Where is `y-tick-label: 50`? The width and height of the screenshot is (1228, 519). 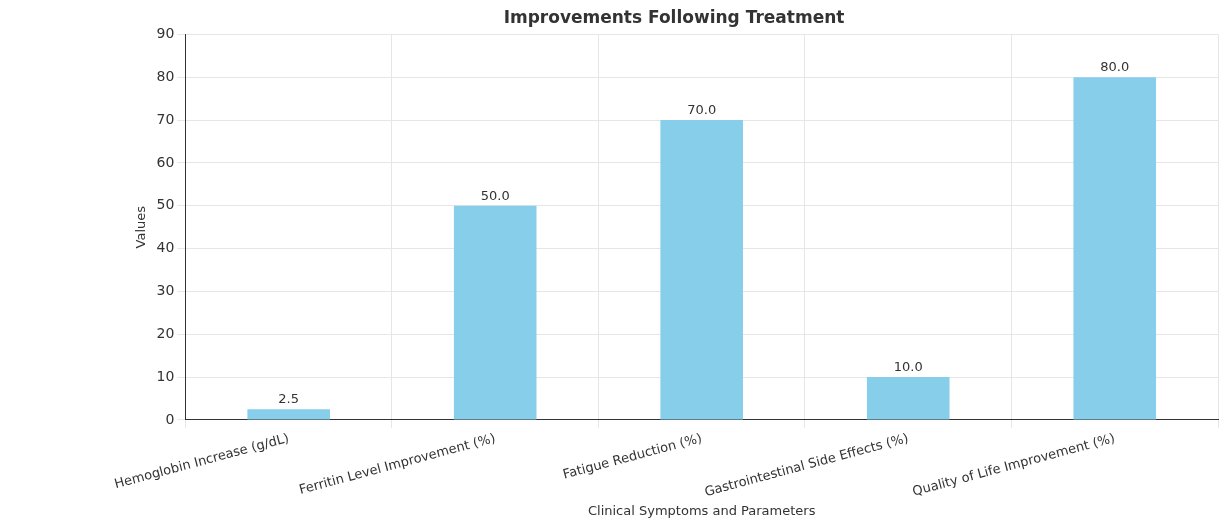 y-tick-label: 50 is located at coordinates (165, 204).